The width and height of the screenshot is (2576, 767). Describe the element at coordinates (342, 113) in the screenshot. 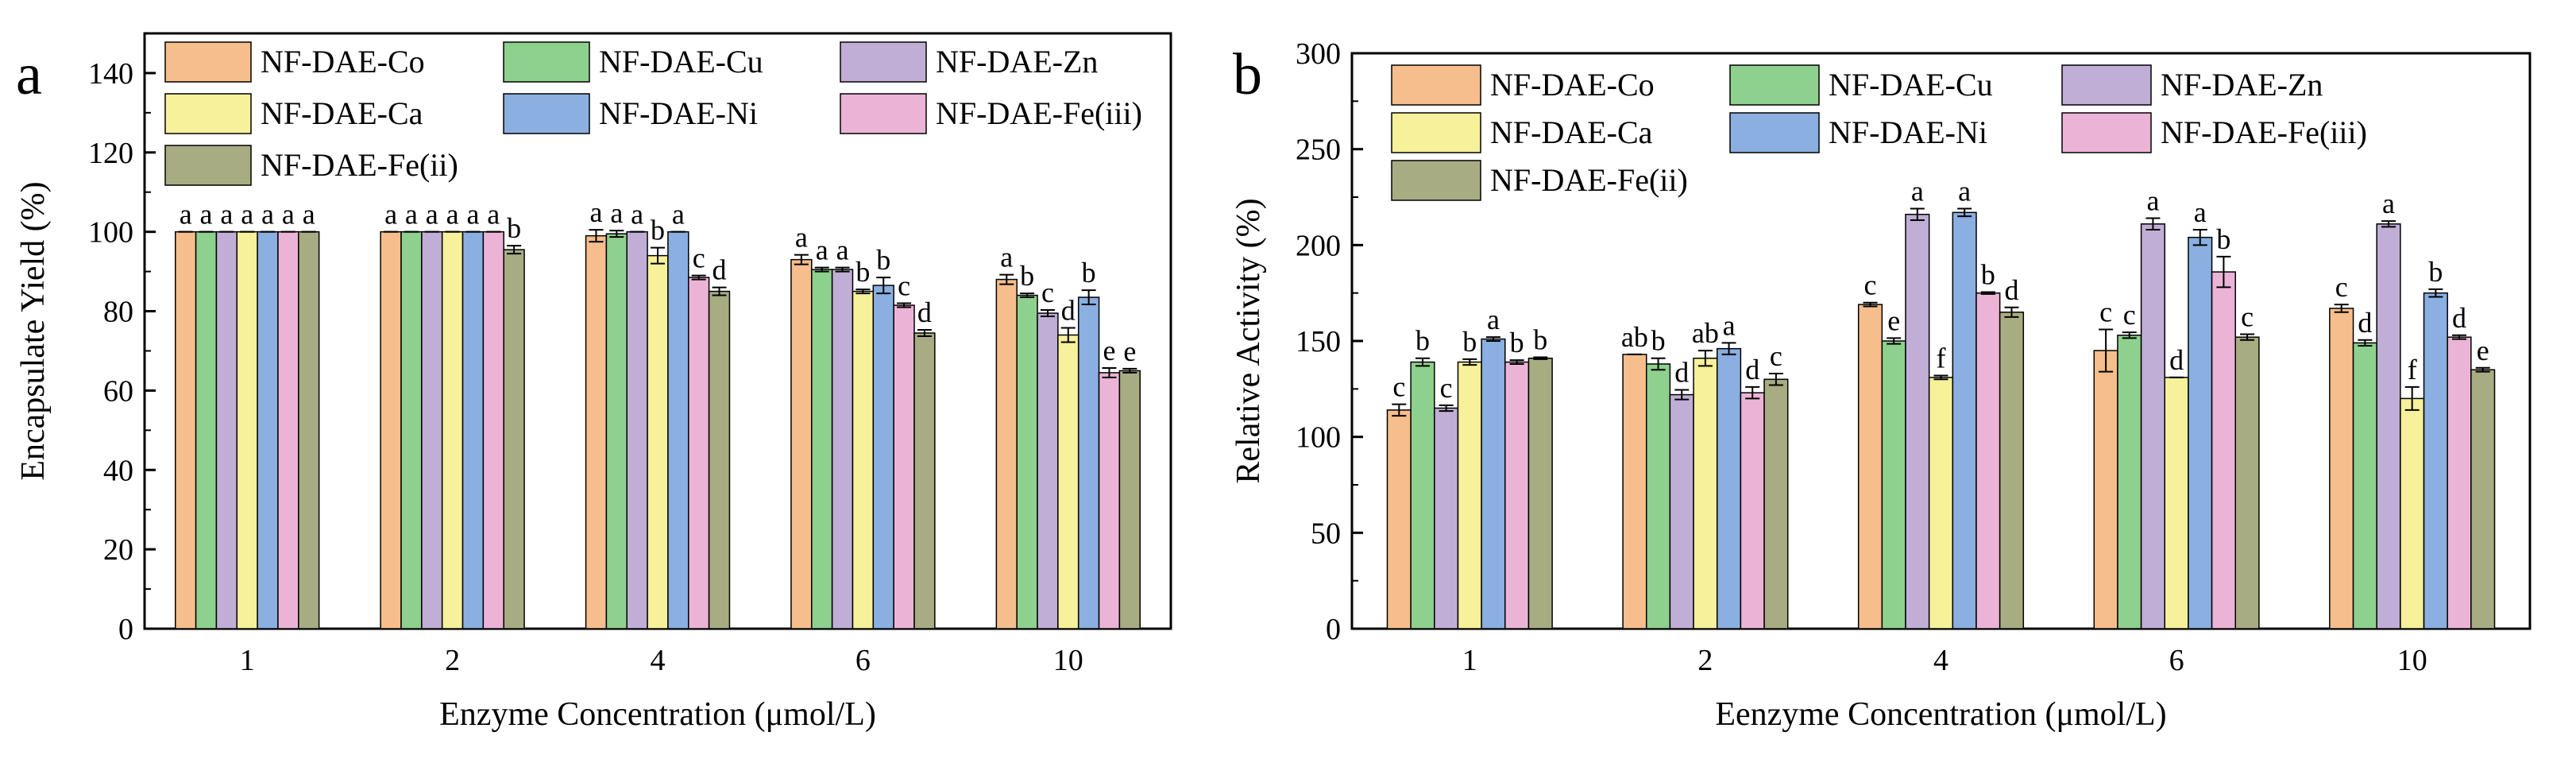

I see `legend-label: NF-DAE-Ca` at that location.